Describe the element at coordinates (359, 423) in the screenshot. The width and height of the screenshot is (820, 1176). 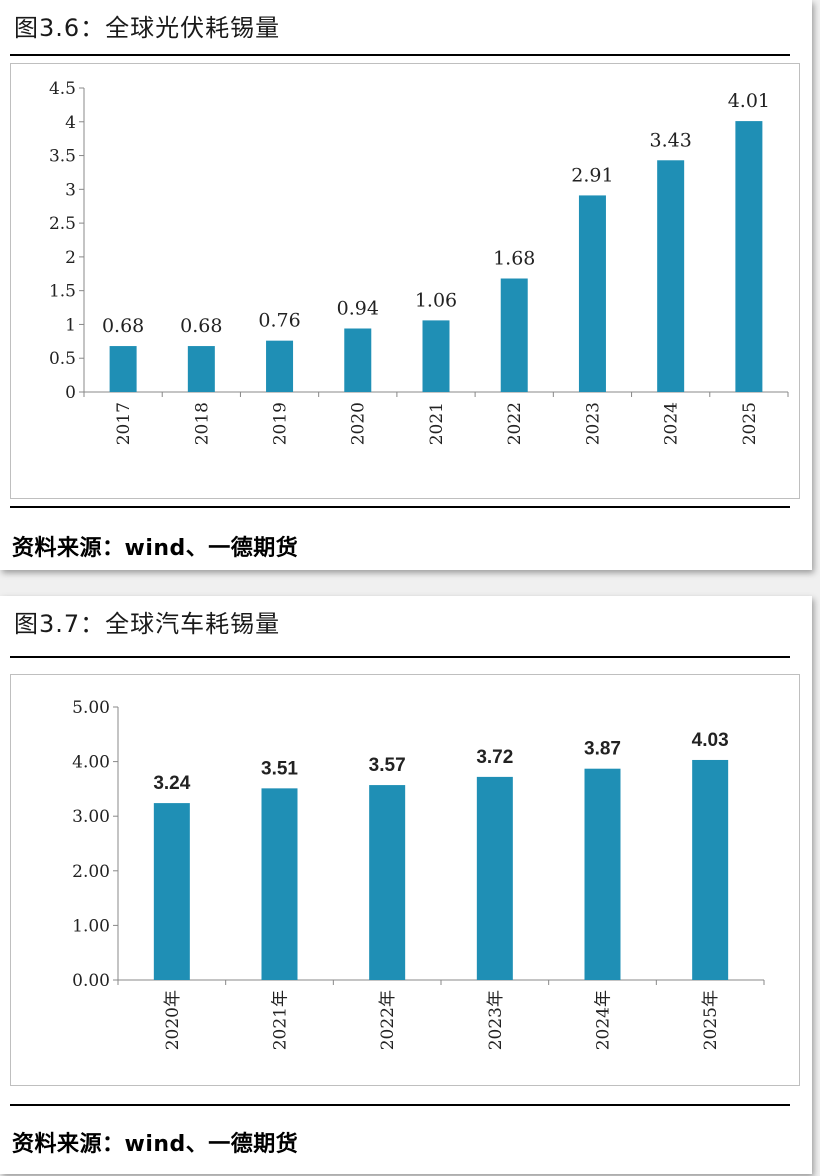
I see `x-tick-label: 2020` at that location.